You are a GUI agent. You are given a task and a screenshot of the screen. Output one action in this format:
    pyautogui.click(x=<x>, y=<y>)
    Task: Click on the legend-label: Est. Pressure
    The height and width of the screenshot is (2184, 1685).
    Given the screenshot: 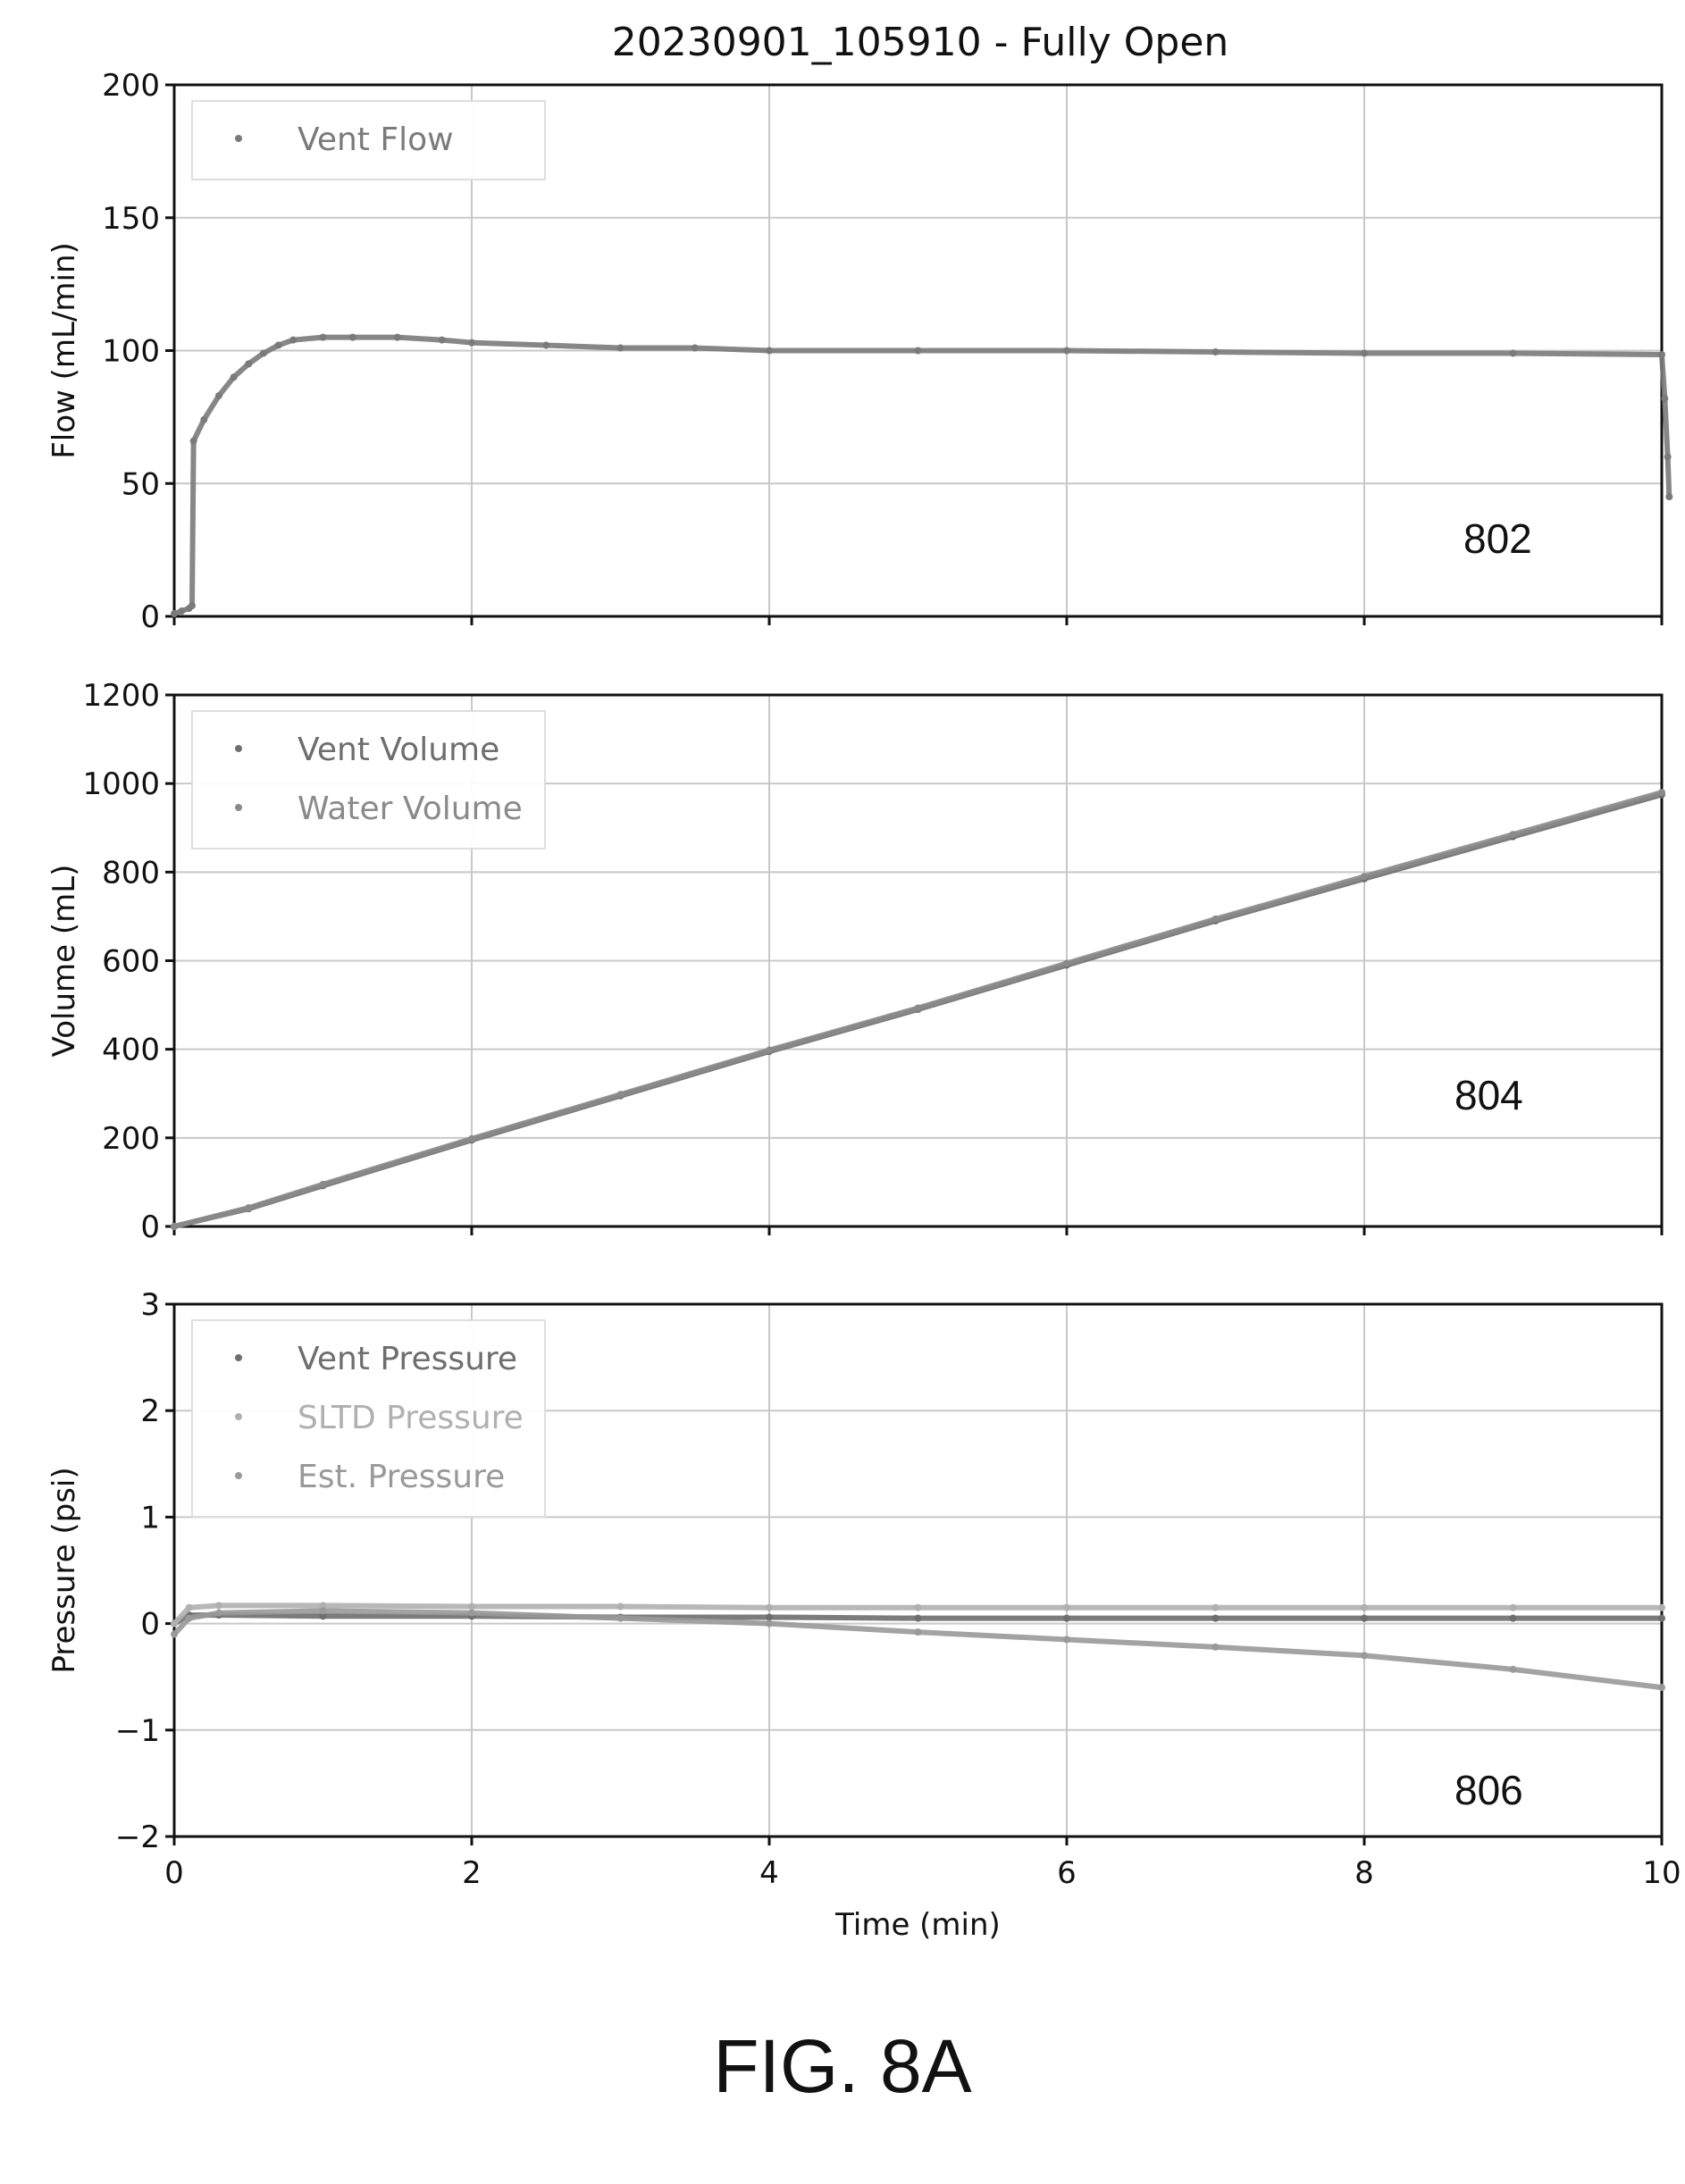 What is the action you would take?
    pyautogui.click(x=401, y=1477)
    